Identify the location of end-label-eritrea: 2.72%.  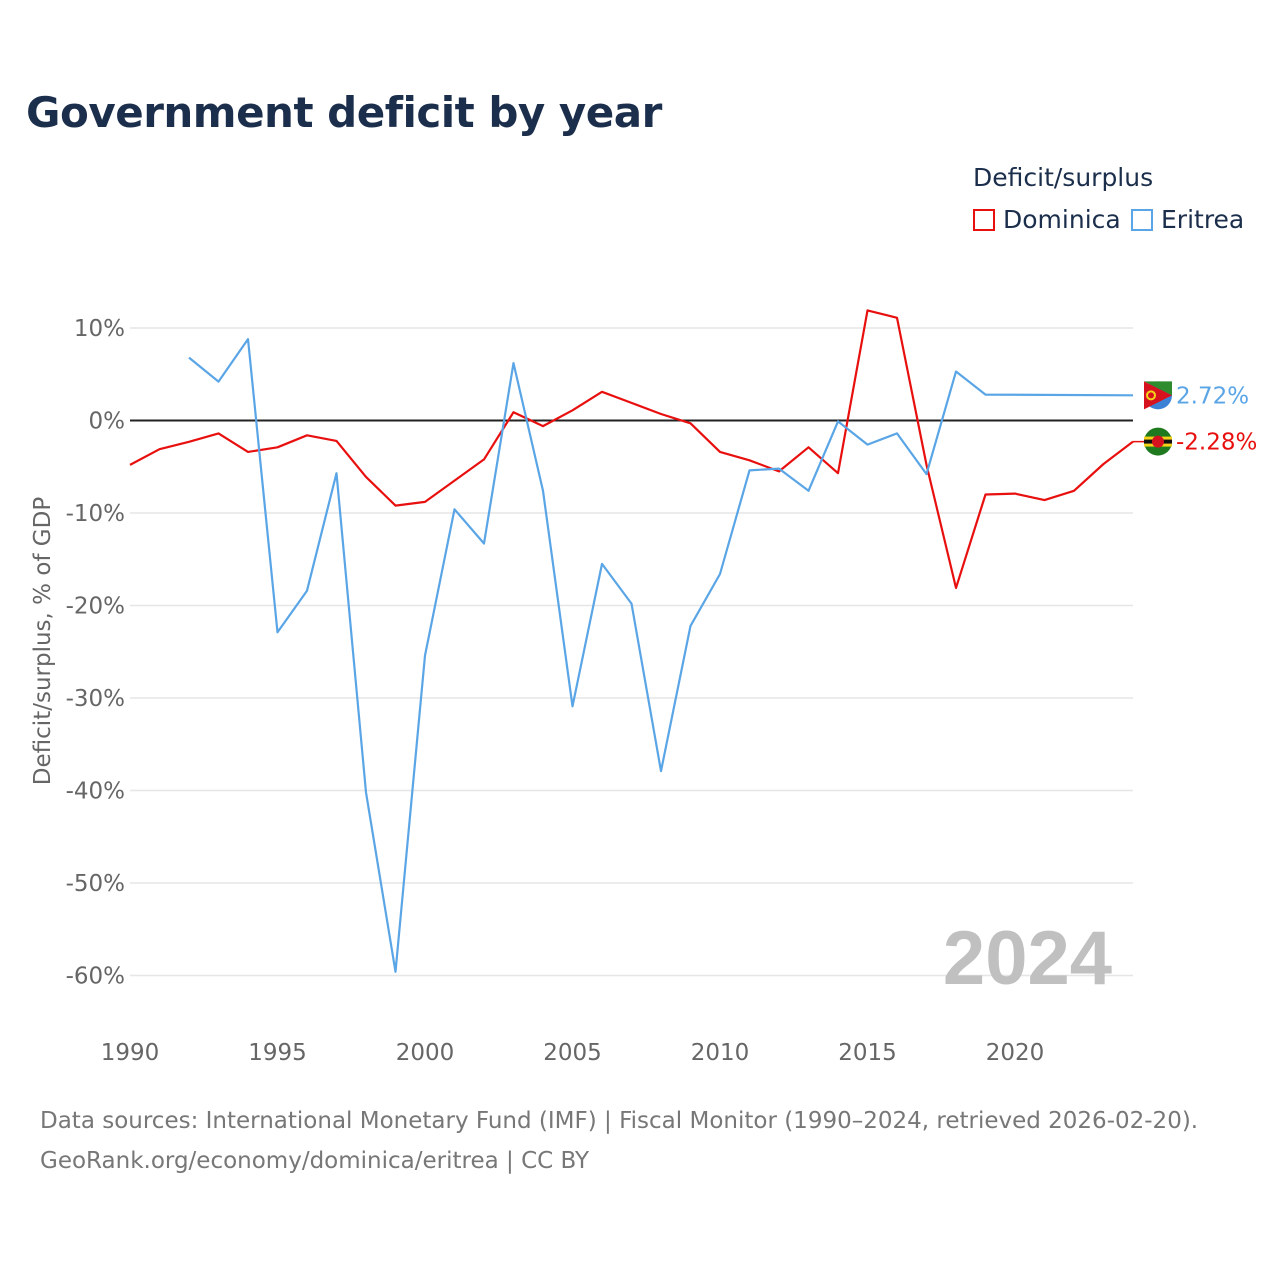
(1212, 396).